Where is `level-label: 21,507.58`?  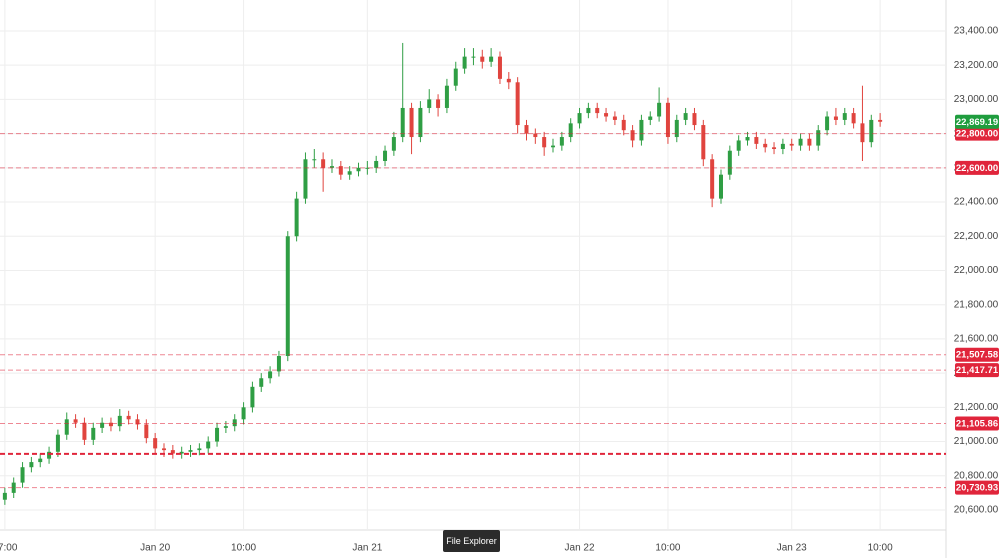
level-label: 21,507.58 is located at coordinates (977, 355).